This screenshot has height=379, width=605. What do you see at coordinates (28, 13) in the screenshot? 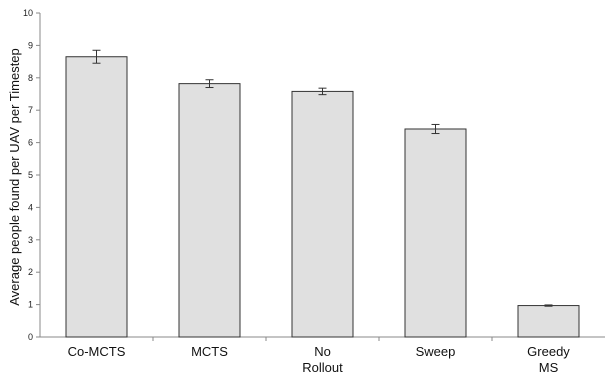
I see `y-tick-label: 10` at bounding box center [28, 13].